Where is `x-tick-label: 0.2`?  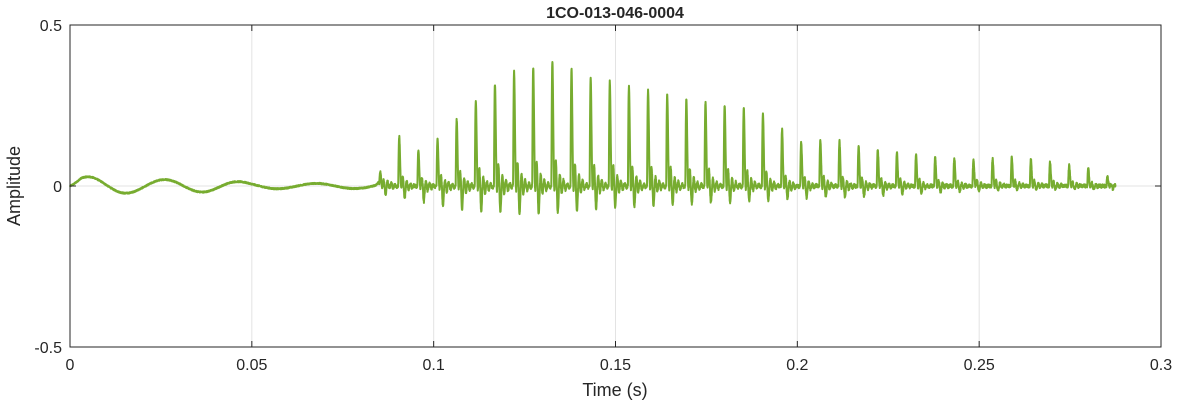 x-tick-label: 0.2 is located at coordinates (797, 365).